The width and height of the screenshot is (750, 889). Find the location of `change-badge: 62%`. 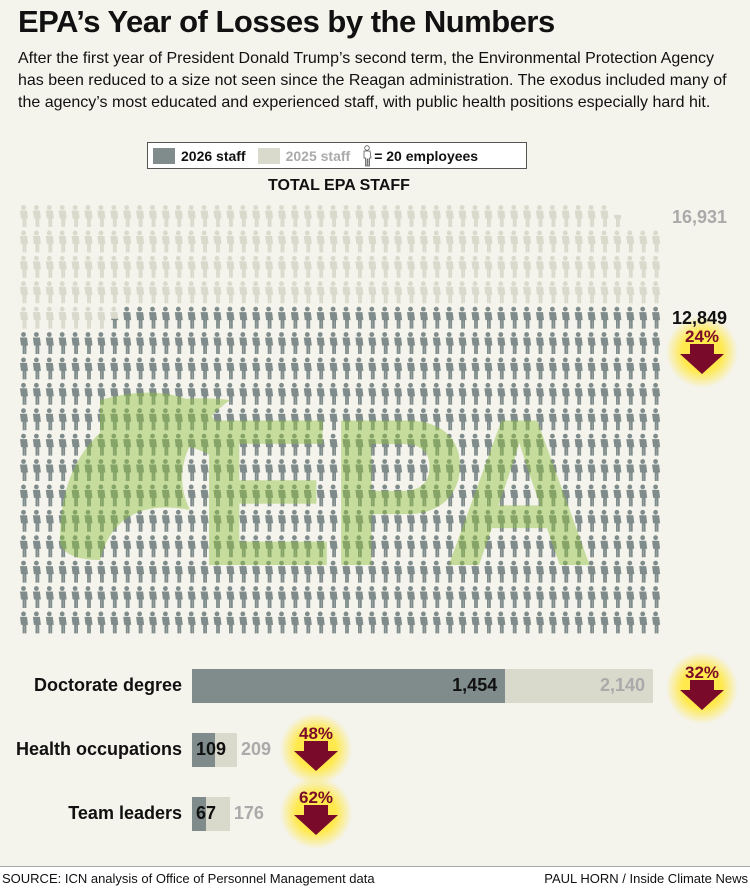

change-badge: 62% is located at coordinates (316, 813).